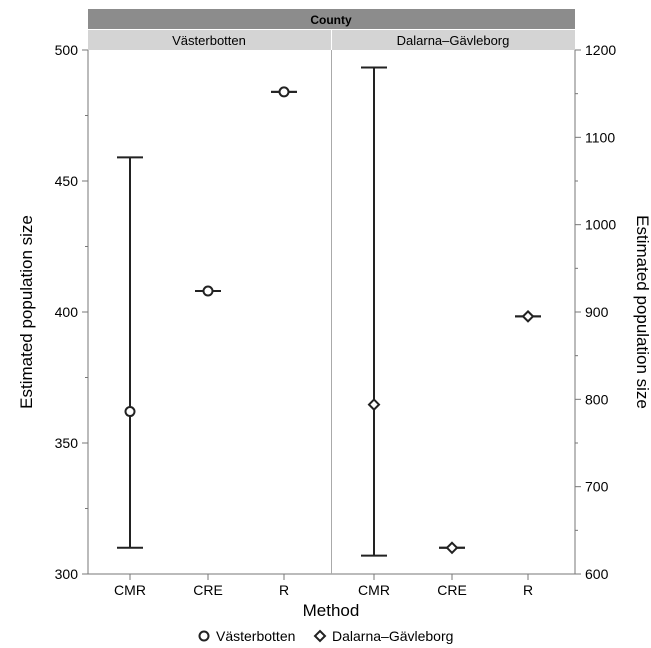 This screenshot has height=648, width=651. I want to click on legend-label-dalarna: Dalarna–Gävleborg, so click(392, 636).